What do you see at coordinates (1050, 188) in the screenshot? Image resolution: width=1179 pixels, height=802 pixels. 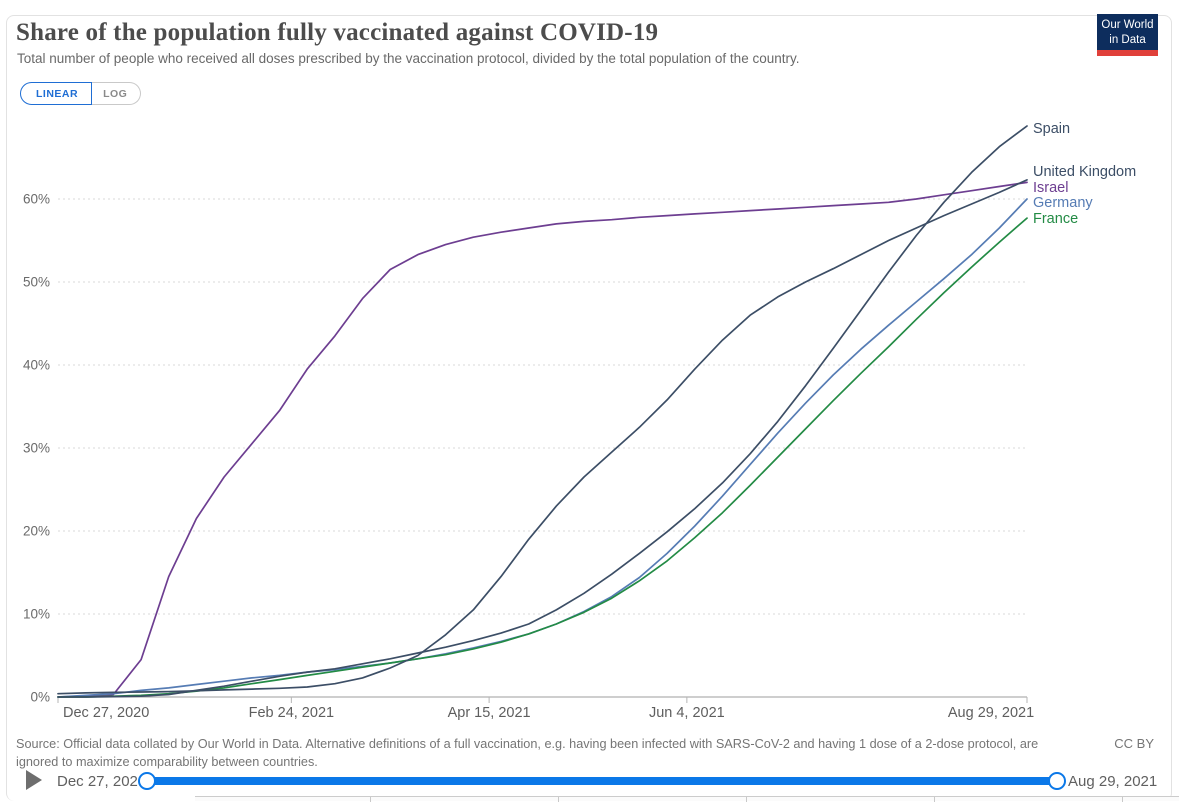 I see `series-label-israel: Israel` at bounding box center [1050, 188].